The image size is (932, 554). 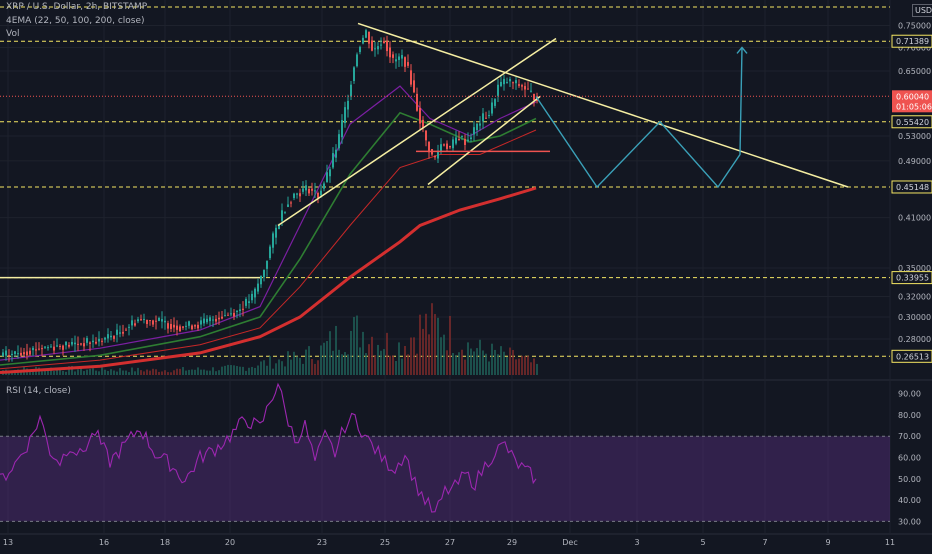 I want to click on rsi-y-tick-label: 40.00, so click(x=909, y=500).